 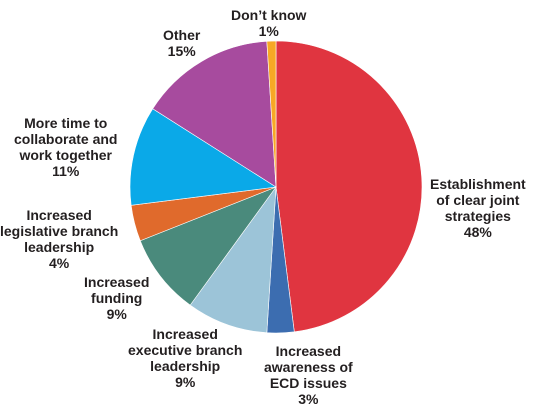 What do you see at coordinates (477, 232) in the screenshot?
I see `slice-percent: 48%` at bounding box center [477, 232].